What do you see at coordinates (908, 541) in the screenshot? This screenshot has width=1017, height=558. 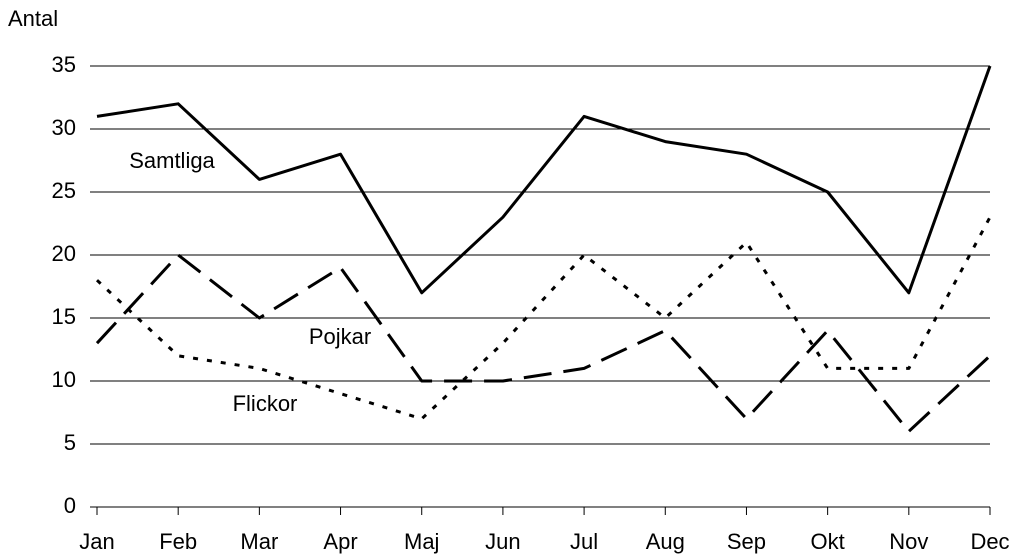 I see `x-tick-label: Nov` at bounding box center [908, 541].